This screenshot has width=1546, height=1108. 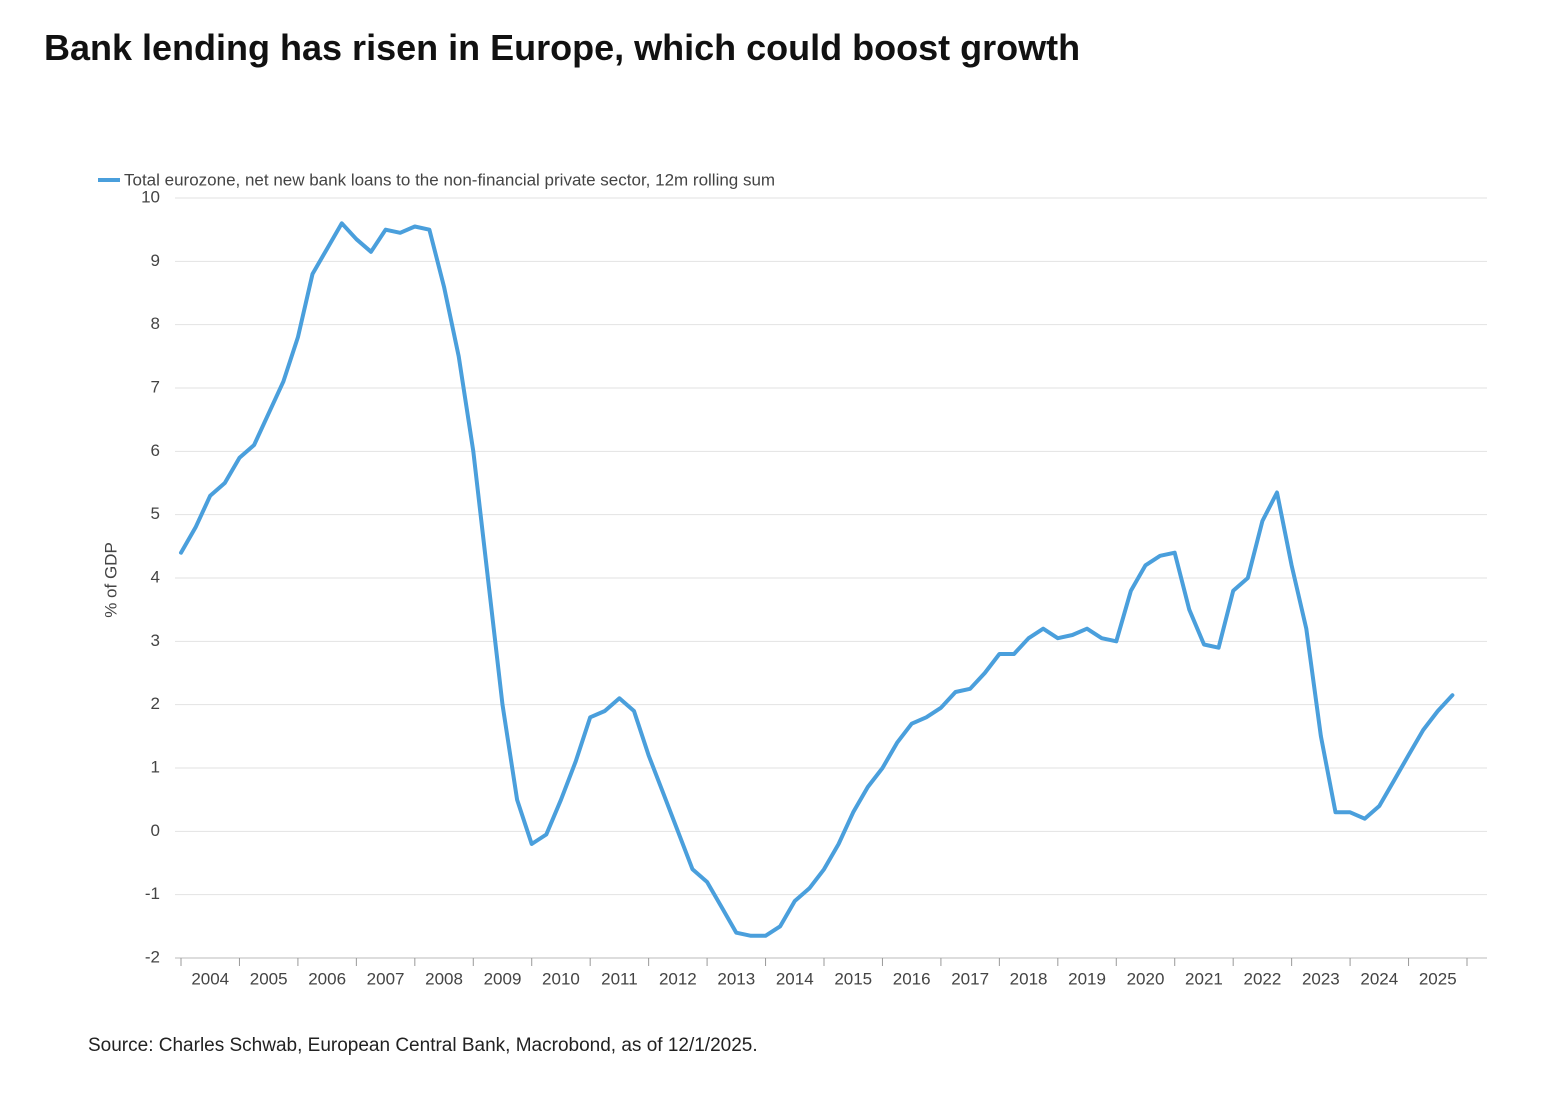 What do you see at coordinates (503, 978) in the screenshot?
I see `x-tick-label: 2009` at bounding box center [503, 978].